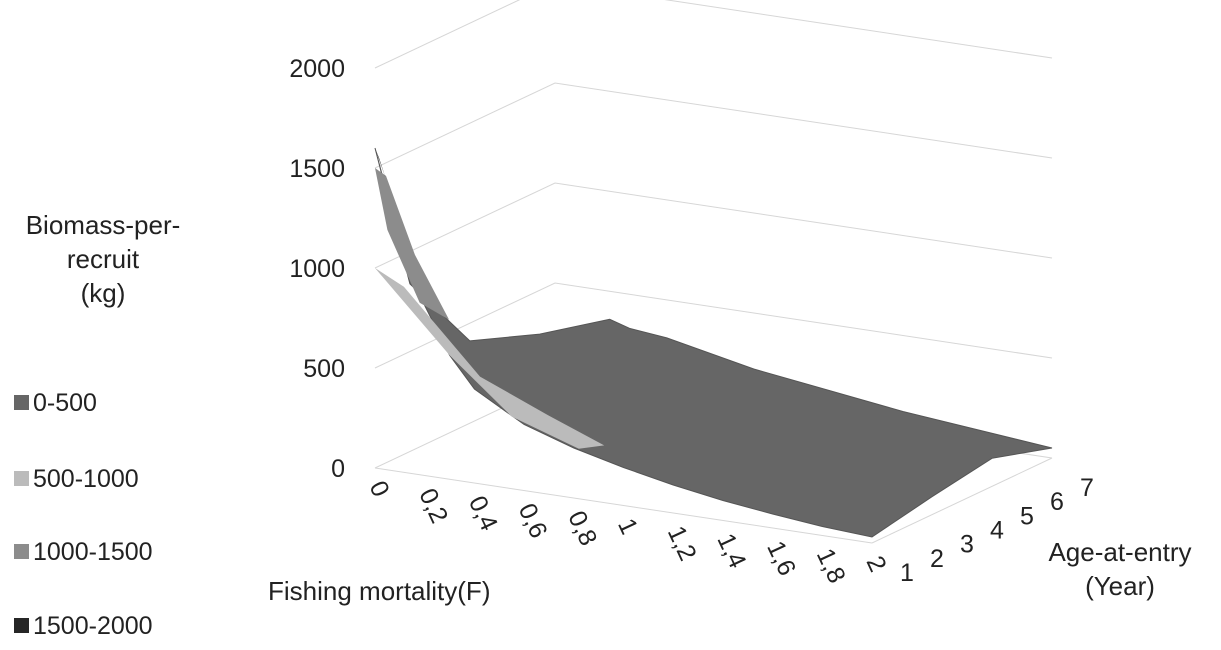 The height and width of the screenshot is (650, 1221). What do you see at coordinates (93, 626) in the screenshot?
I see `legend-label: 1500-2000` at bounding box center [93, 626].